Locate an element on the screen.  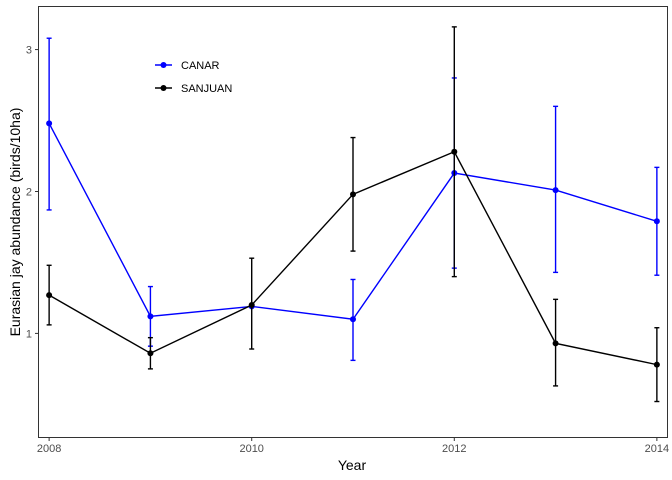
y-axis: 1 2 3 is located at coordinates (32, 192).